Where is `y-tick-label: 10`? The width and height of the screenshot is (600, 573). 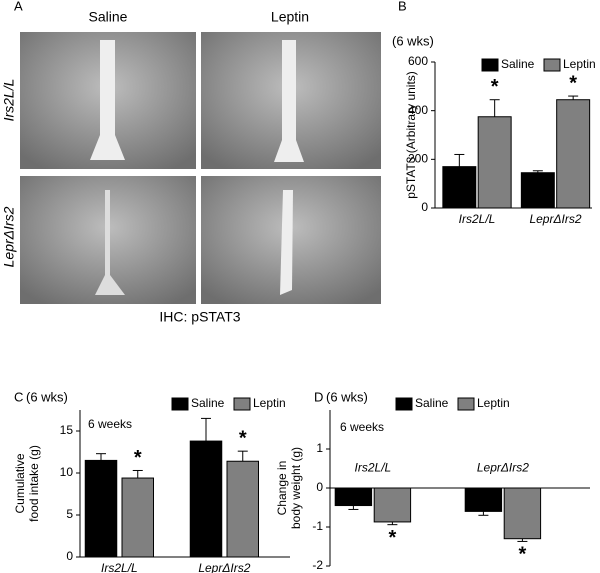 y-tick-label: 10 is located at coordinates (67, 472).